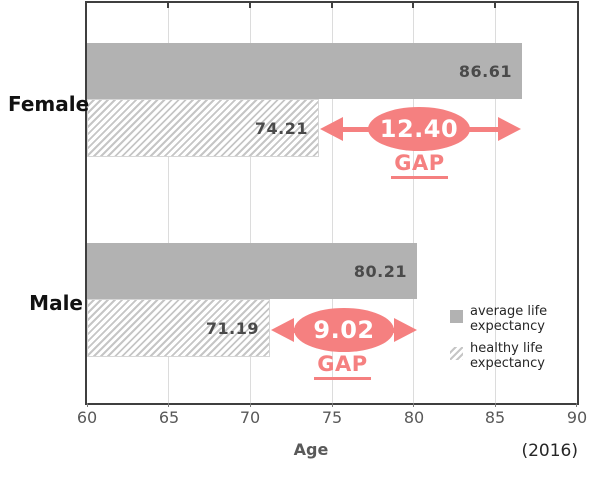 The height and width of the screenshot is (481, 600). Describe the element at coordinates (405, 330) in the screenshot. I see `male-gap-arrow-right` at that location.